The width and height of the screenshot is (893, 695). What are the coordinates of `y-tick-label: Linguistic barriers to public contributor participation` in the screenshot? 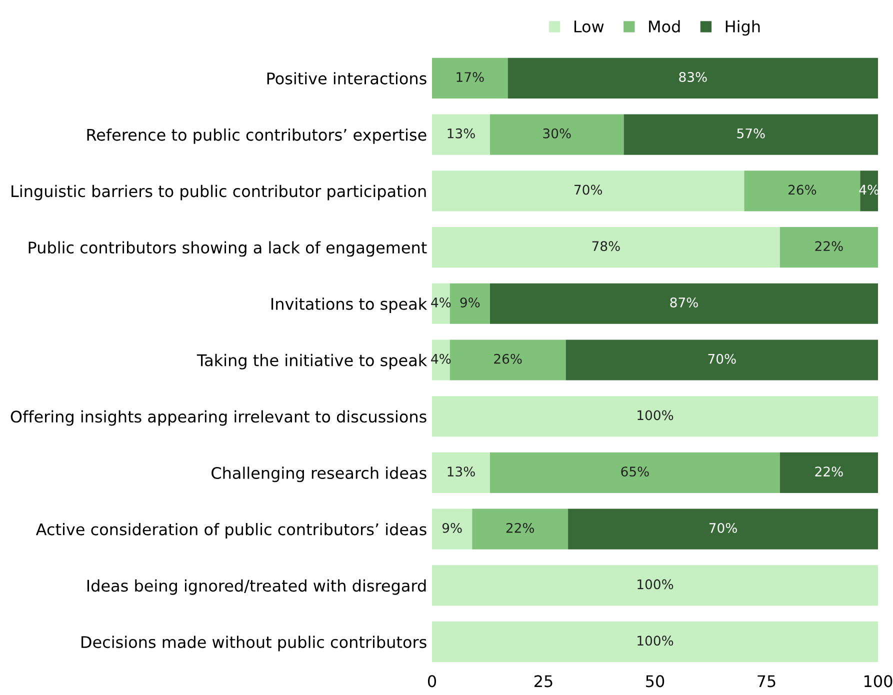 It's located at (219, 192).